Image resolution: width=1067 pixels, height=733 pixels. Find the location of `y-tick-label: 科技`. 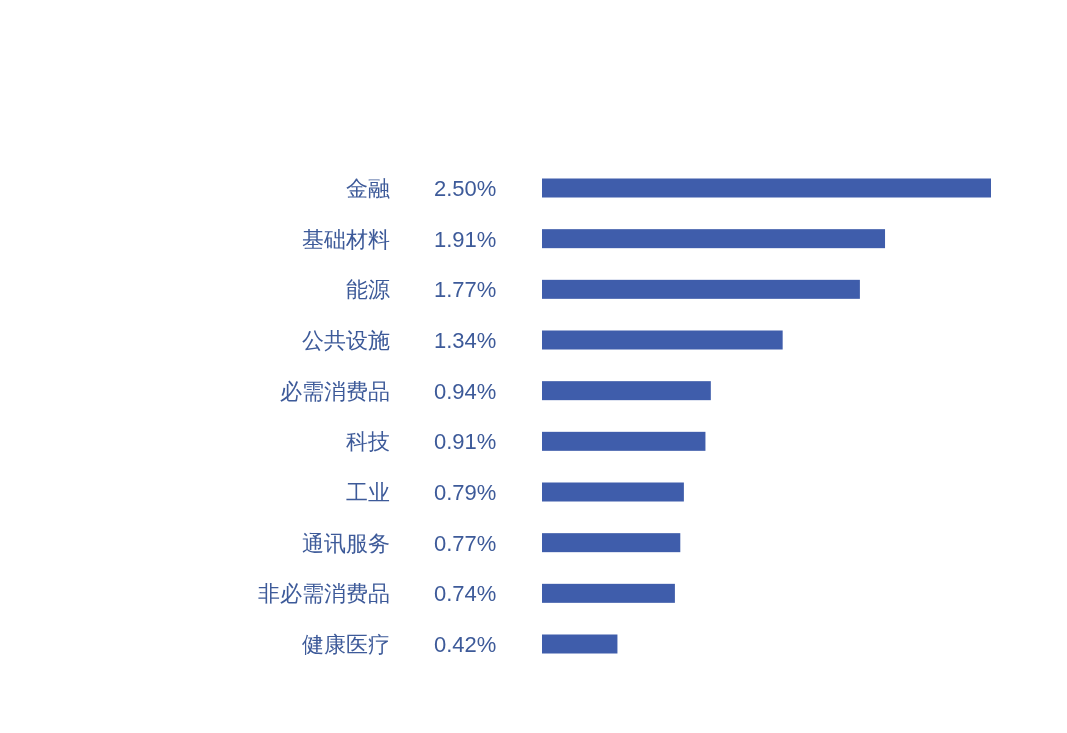

y-tick-label: 科技 is located at coordinates (368, 442).